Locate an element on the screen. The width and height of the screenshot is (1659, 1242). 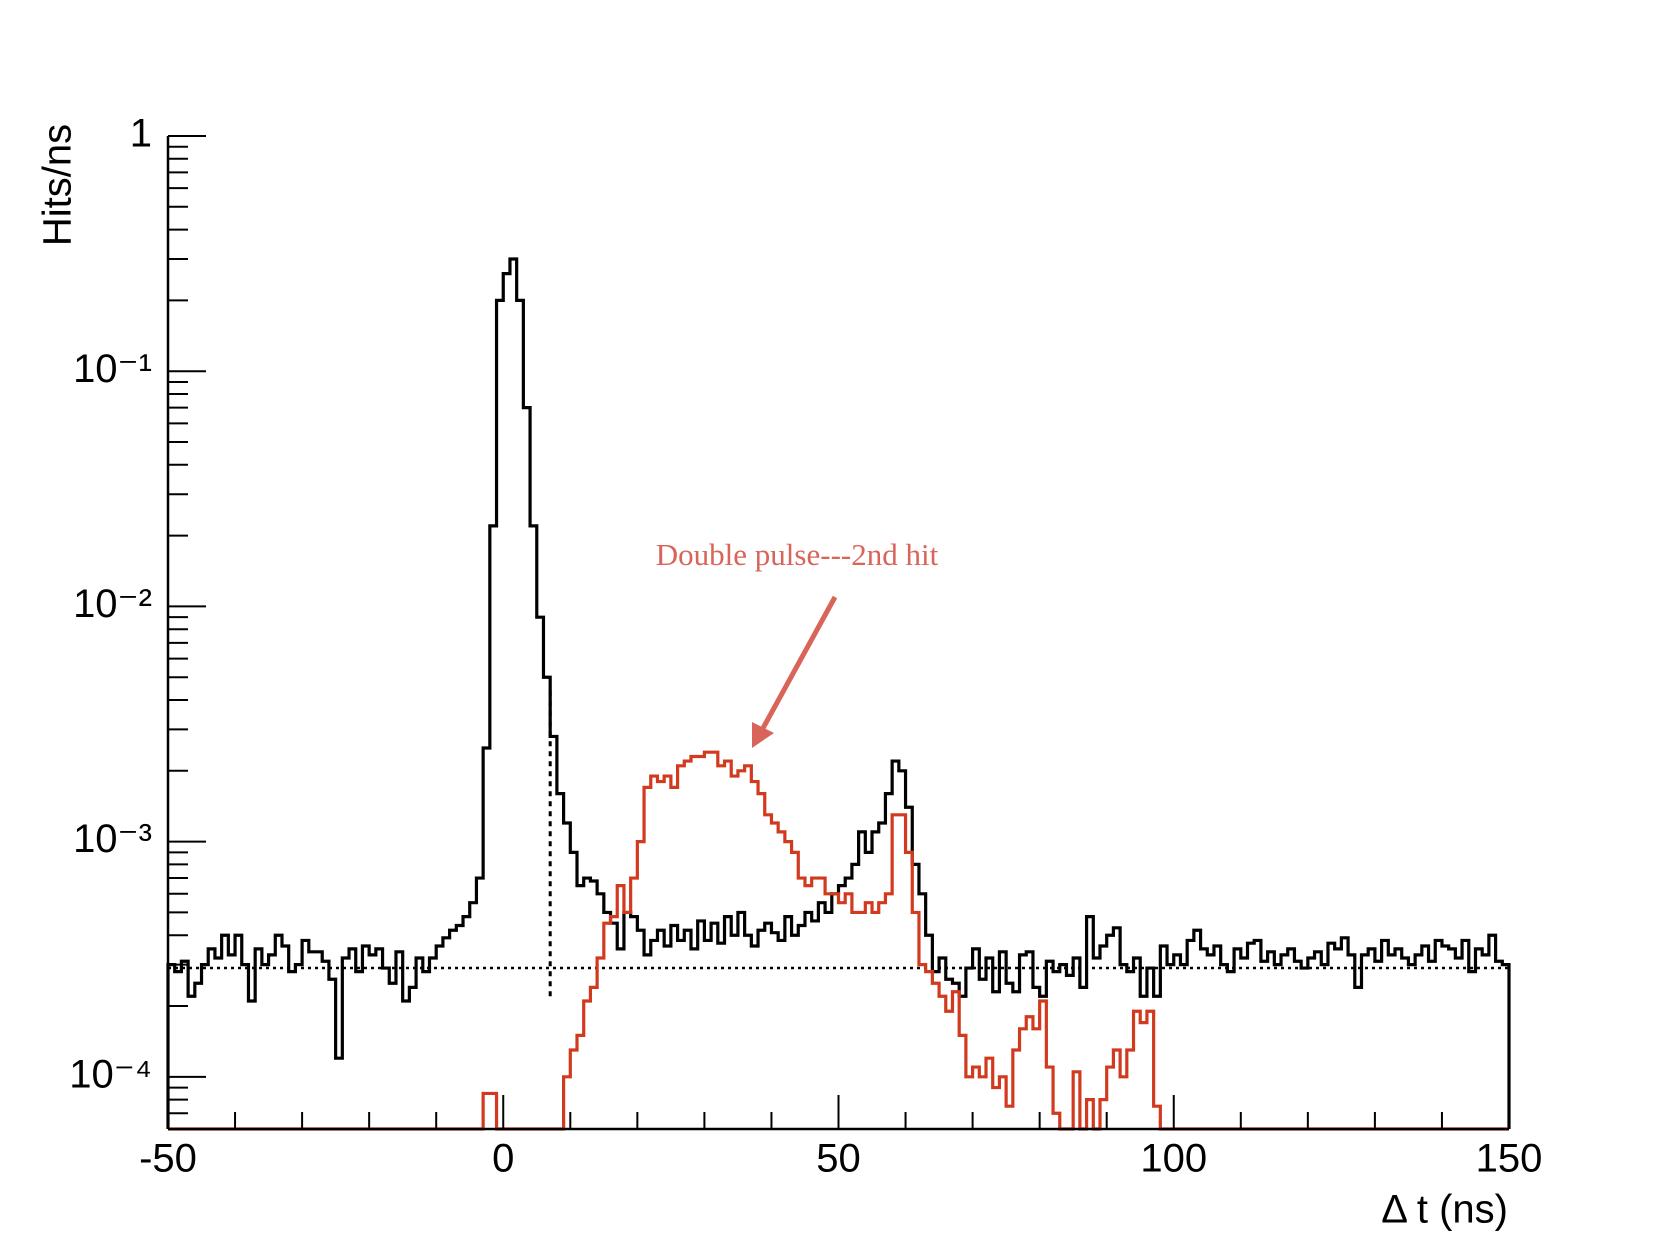
x-axis-label: Δ t (ns) is located at coordinates (1444, 1210).